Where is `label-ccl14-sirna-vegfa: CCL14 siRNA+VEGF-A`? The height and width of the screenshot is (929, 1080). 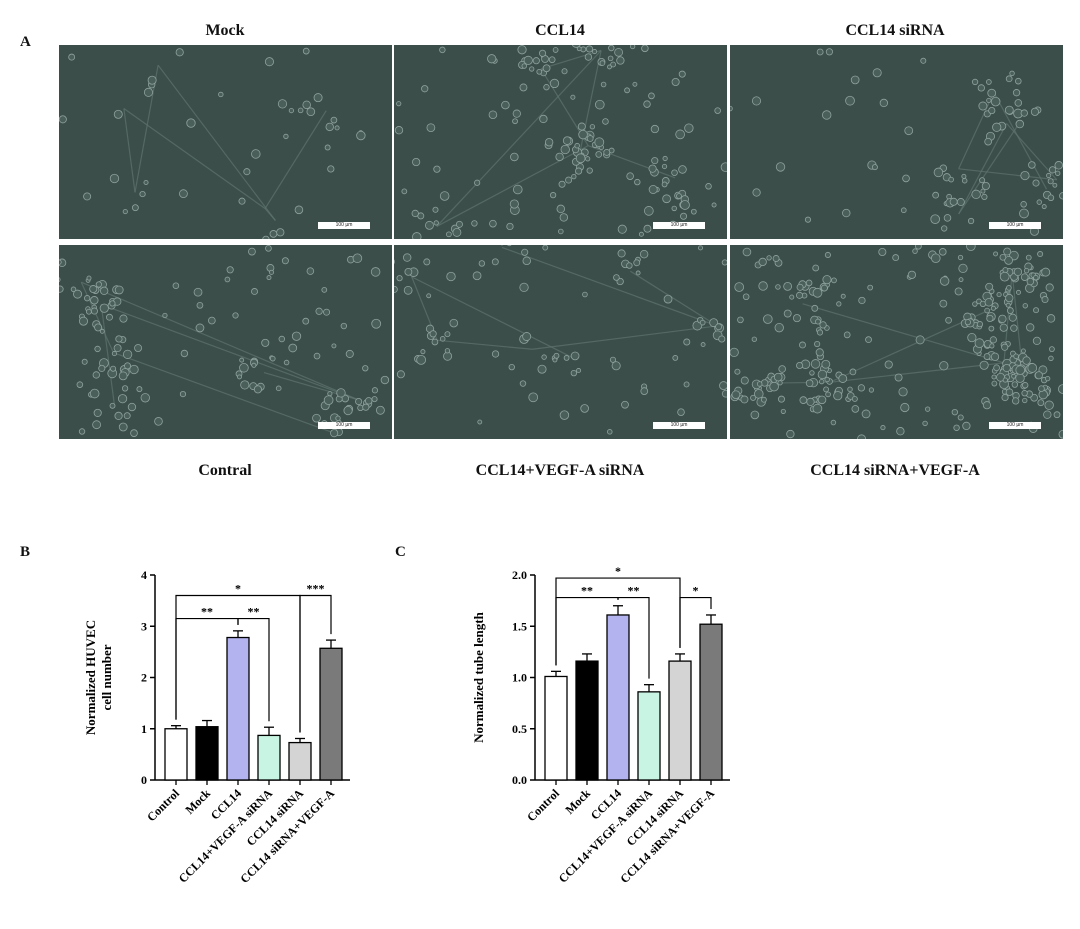
label-ccl14-sirna-vegfa: CCL14 siRNA+VEGF-A is located at coordinates (895, 470).